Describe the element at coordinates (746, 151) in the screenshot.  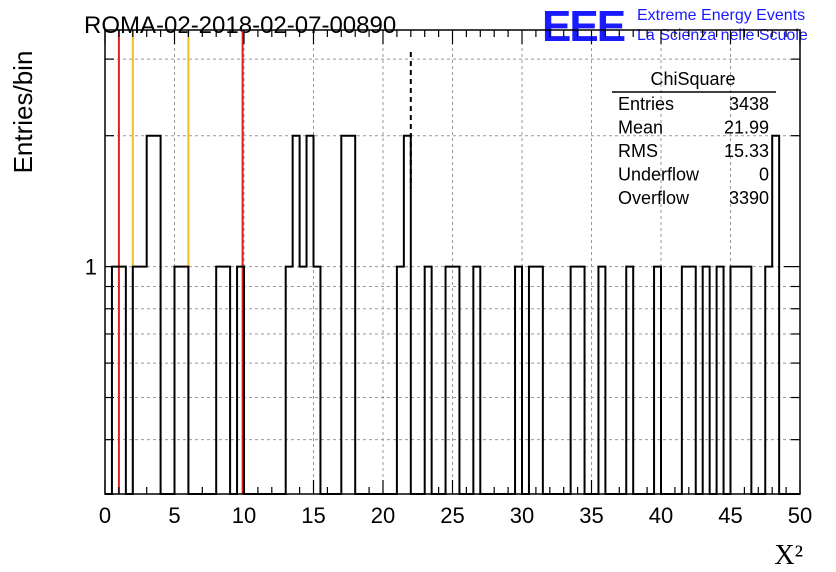
I see `stats-row-value: 15.33` at that location.